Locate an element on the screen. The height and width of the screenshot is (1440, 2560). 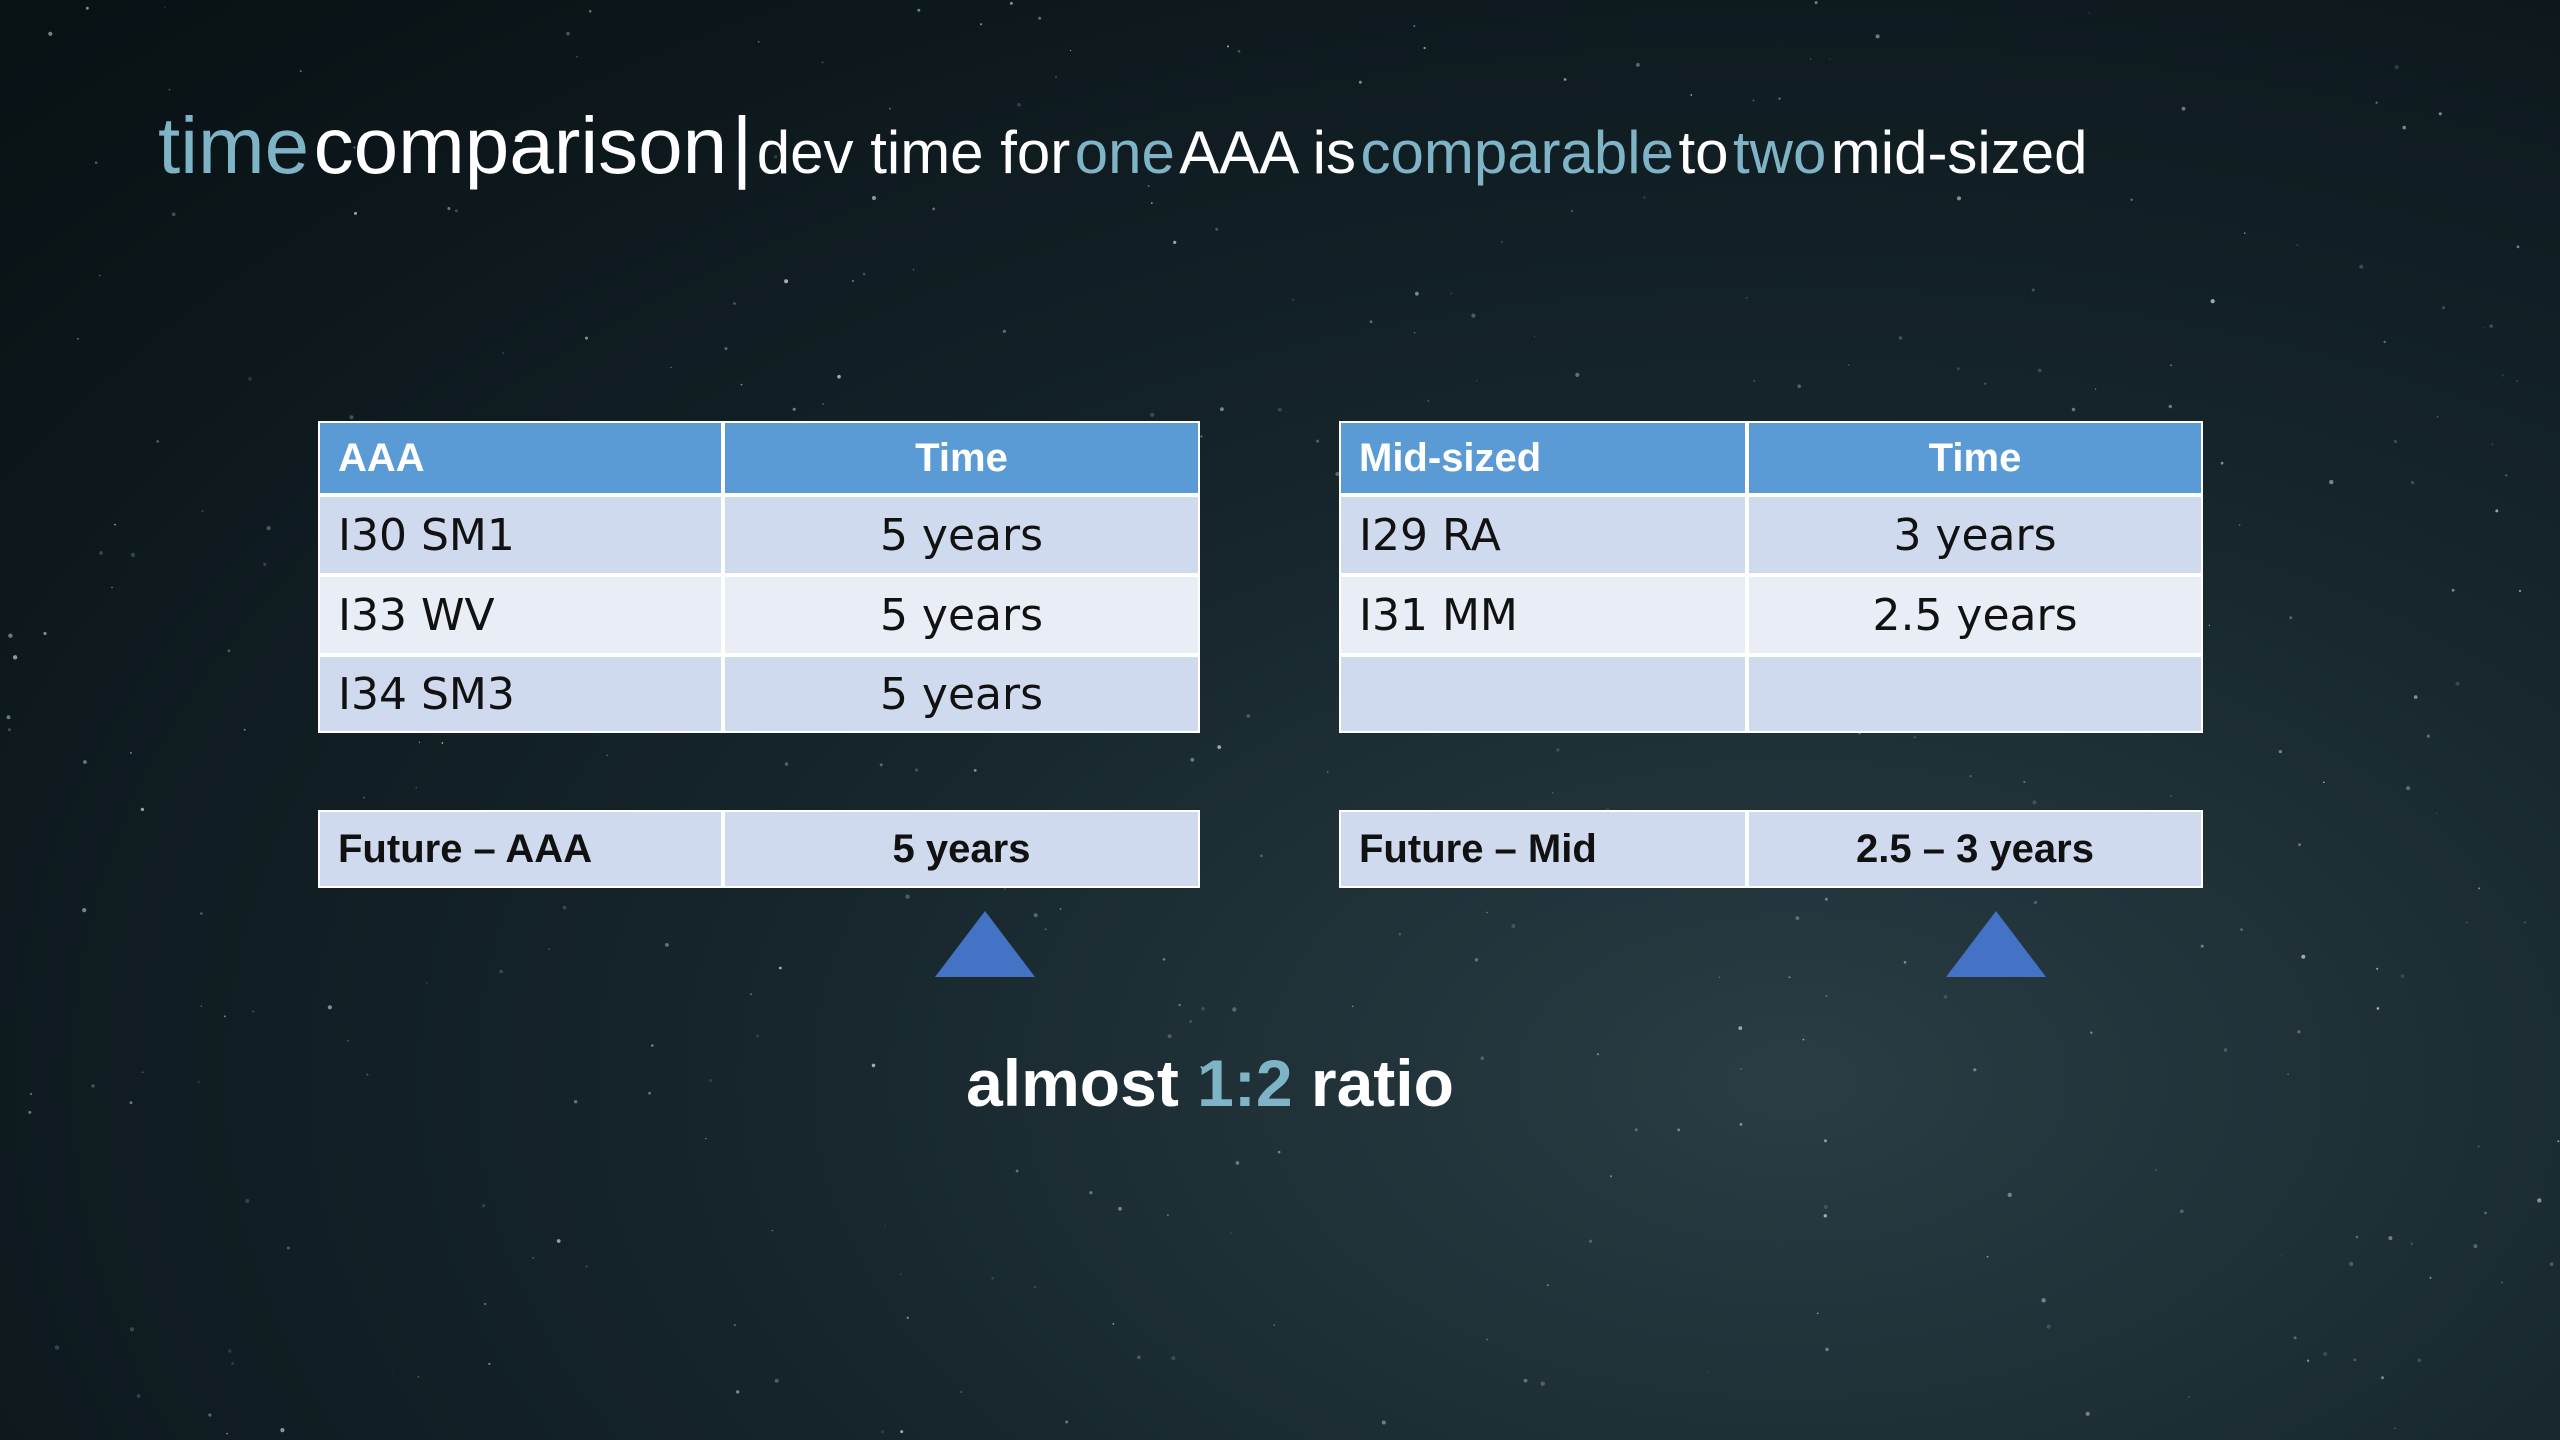
title-segment: mid-sized is located at coordinates (1959, 152).